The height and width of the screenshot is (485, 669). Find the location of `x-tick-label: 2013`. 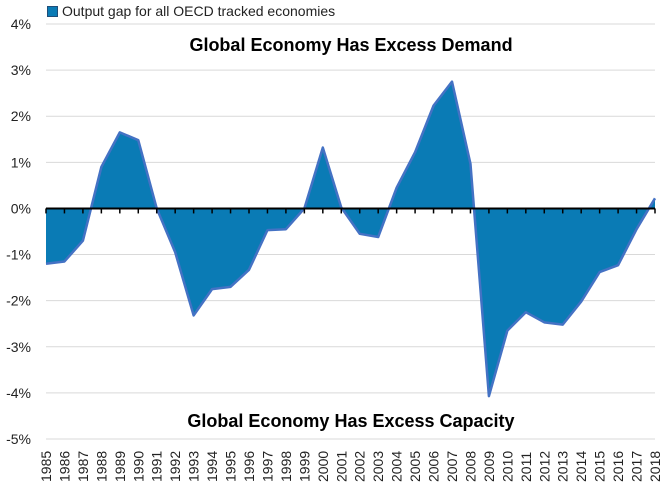

x-tick-label: 2013 is located at coordinates (563, 466).